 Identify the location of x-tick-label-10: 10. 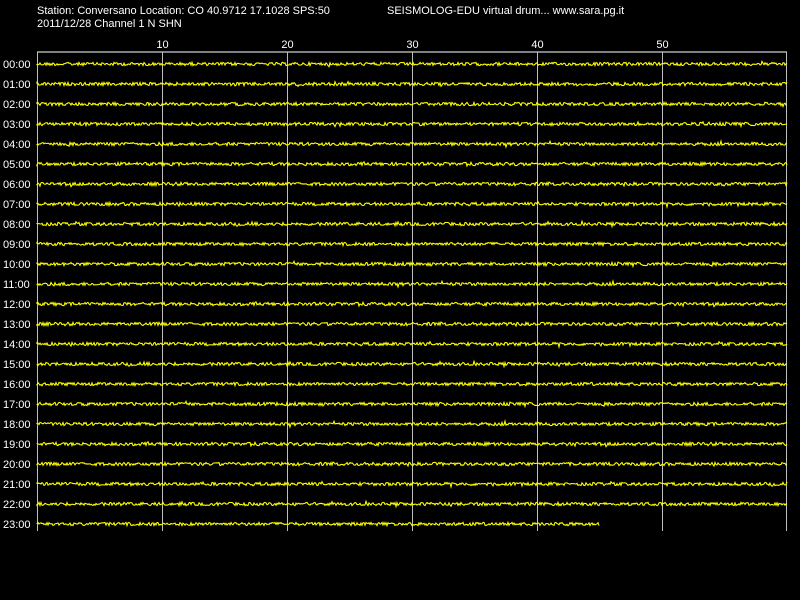
(162, 45).